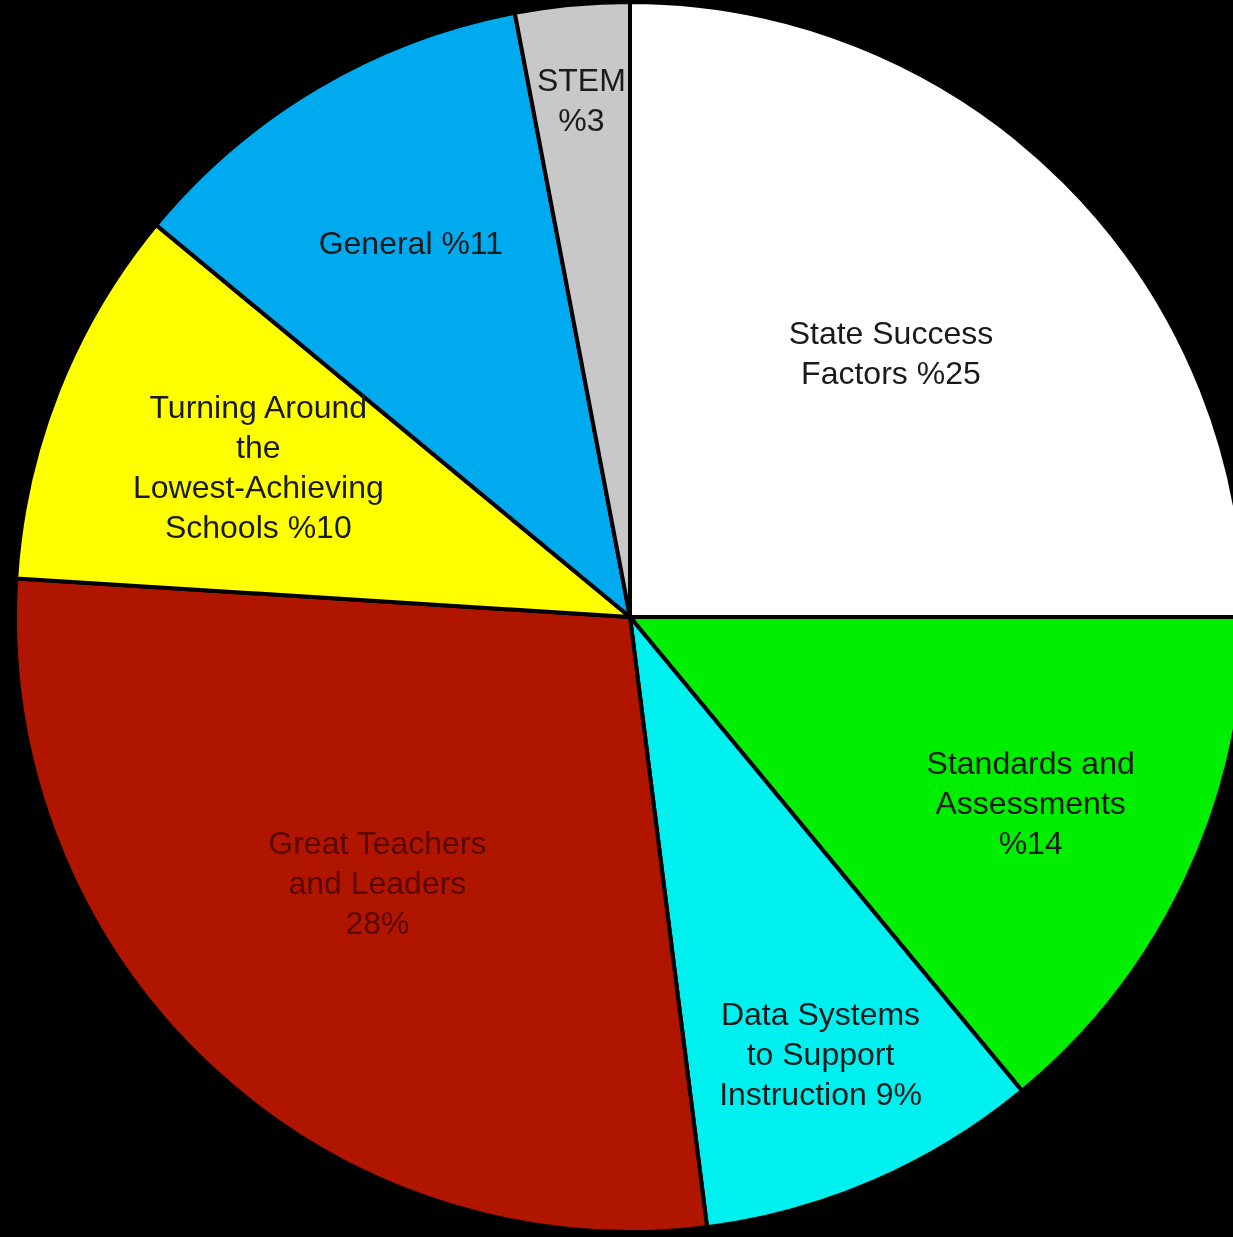  What do you see at coordinates (581, 120) in the screenshot?
I see `data-label: %3` at bounding box center [581, 120].